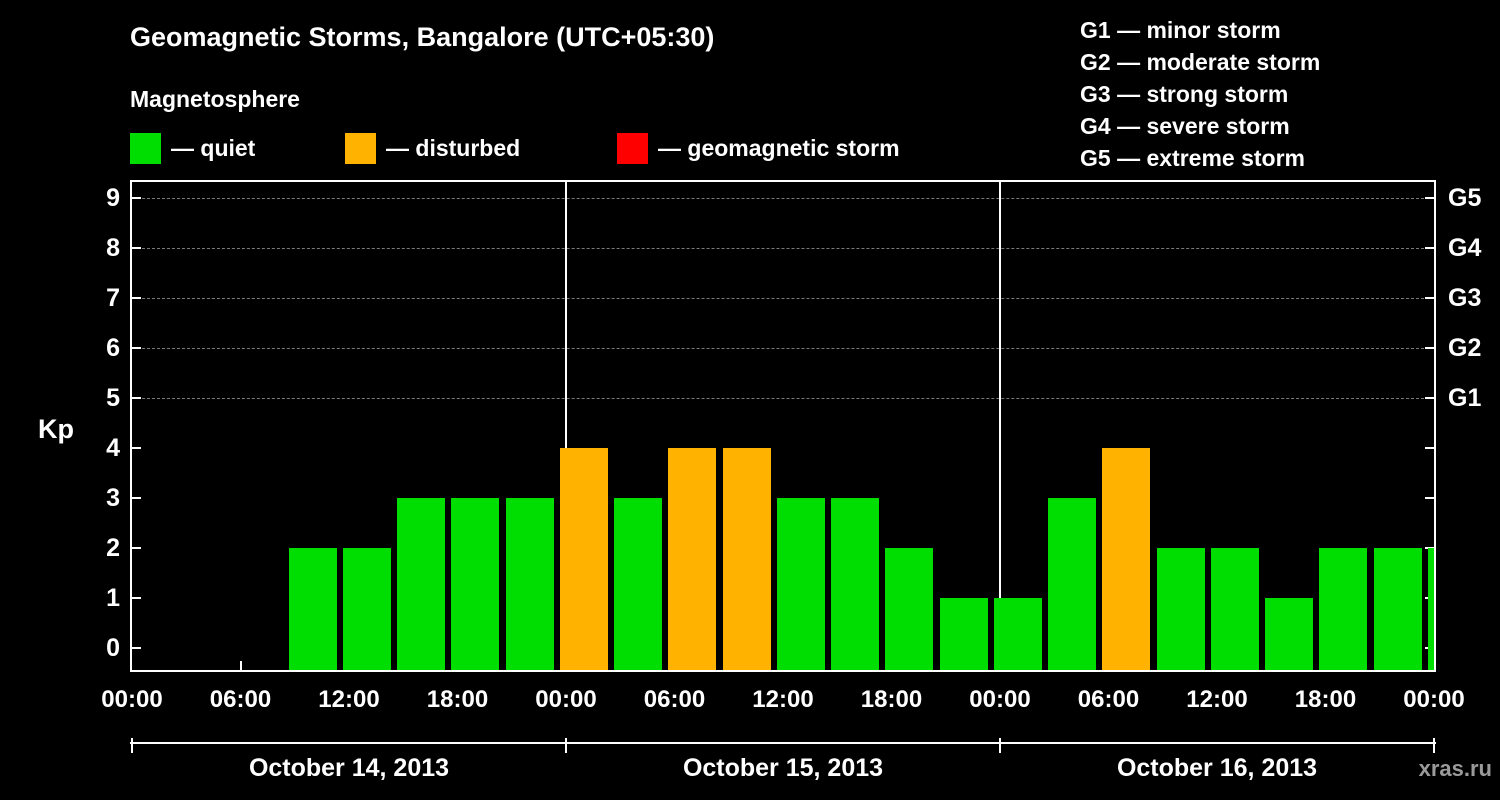 This screenshot has height=800, width=1500. What do you see at coordinates (360, 148) in the screenshot?
I see `disturbed-legend-swatch` at bounding box center [360, 148].